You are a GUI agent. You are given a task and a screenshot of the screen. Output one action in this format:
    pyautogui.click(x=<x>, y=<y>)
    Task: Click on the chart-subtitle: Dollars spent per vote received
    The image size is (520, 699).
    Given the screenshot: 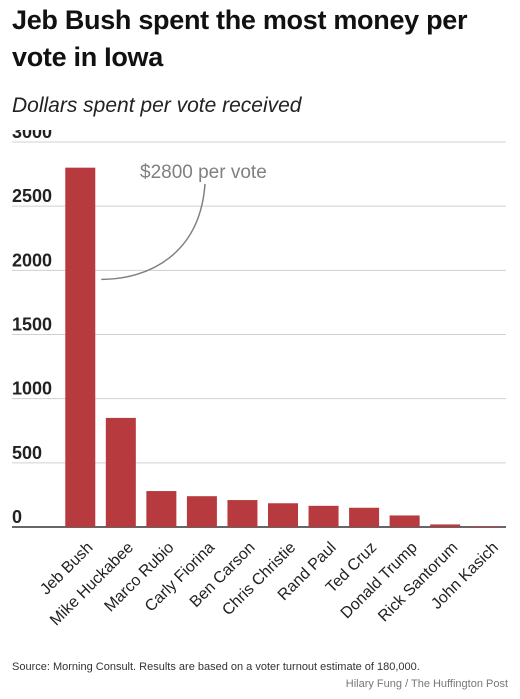 What is the action you would take?
    pyautogui.click(x=157, y=105)
    